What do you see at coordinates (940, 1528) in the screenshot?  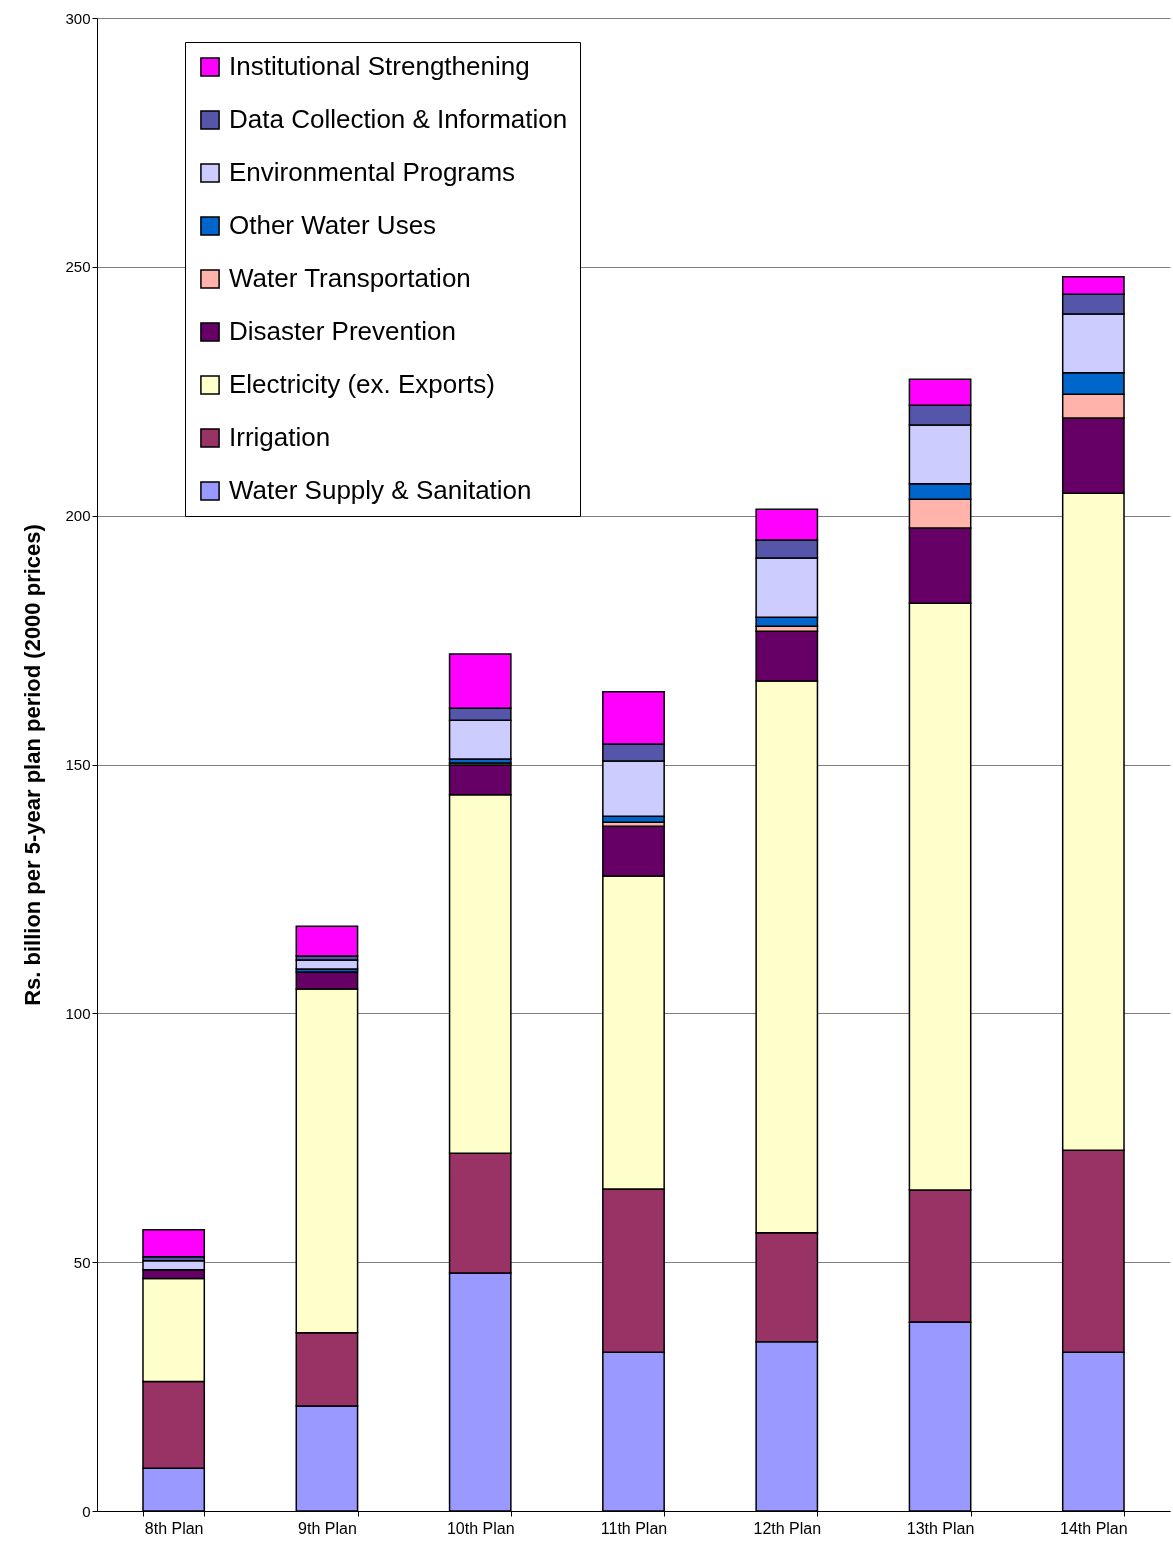 I see `x-tick-label: 13th Plan` at bounding box center [940, 1528].